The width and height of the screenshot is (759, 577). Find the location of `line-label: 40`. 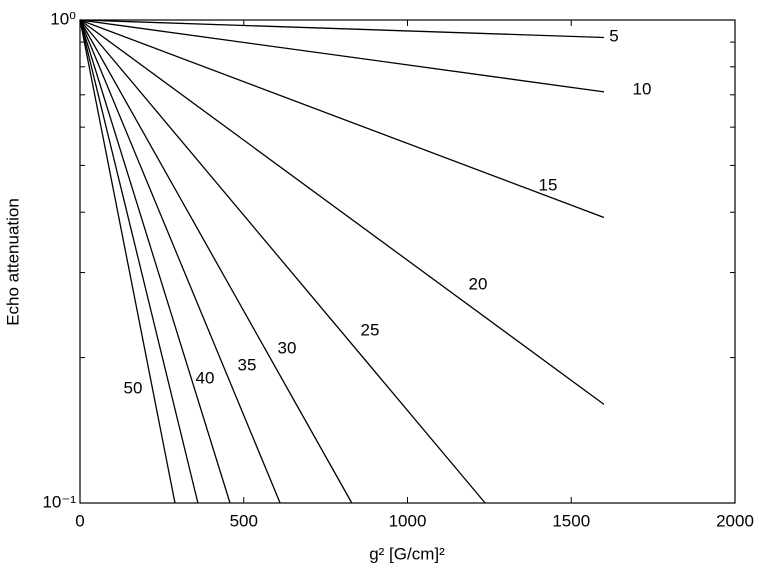

line-label: 40 is located at coordinates (205, 377).